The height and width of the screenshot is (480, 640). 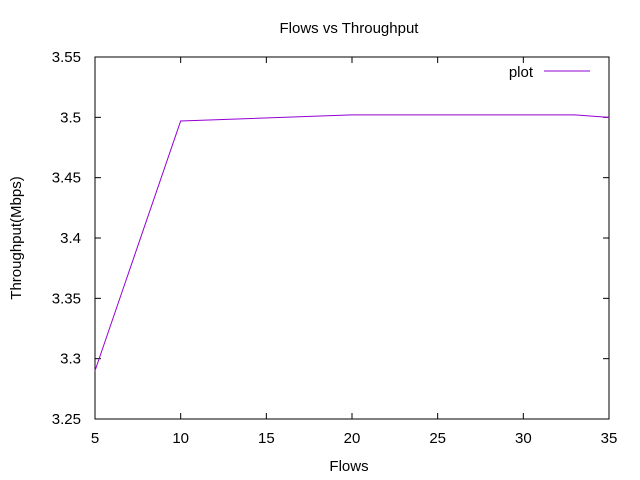 I want to click on x-axis-label: Flows, so click(x=348, y=466).